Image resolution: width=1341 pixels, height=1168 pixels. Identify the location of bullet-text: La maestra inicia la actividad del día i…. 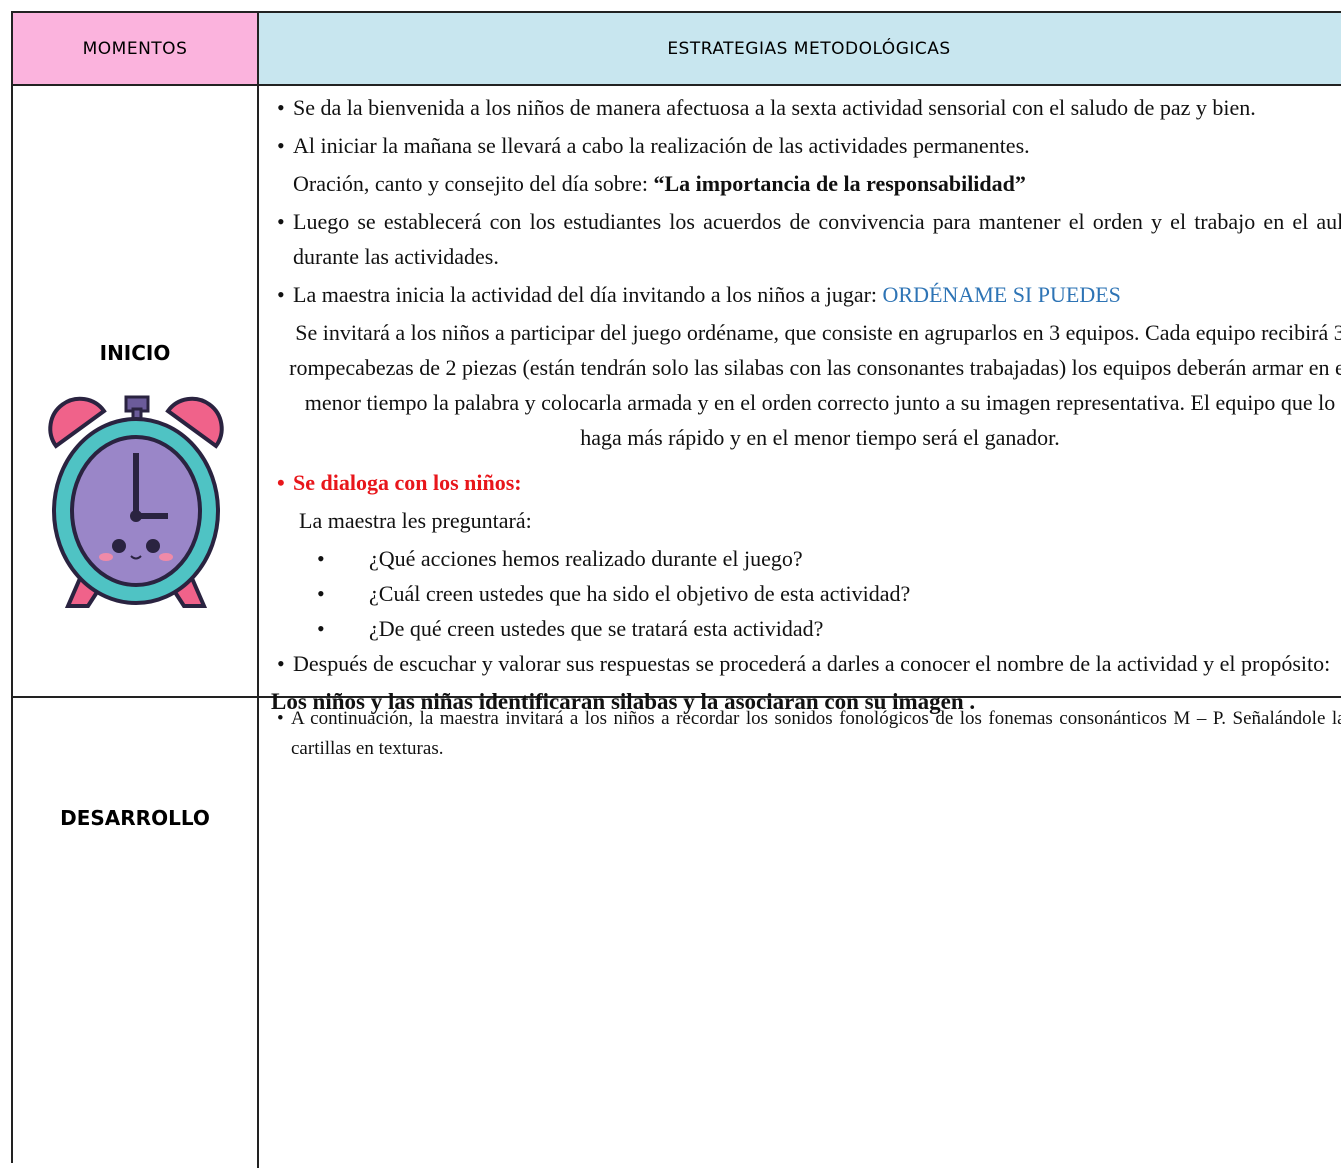
(809, 294).